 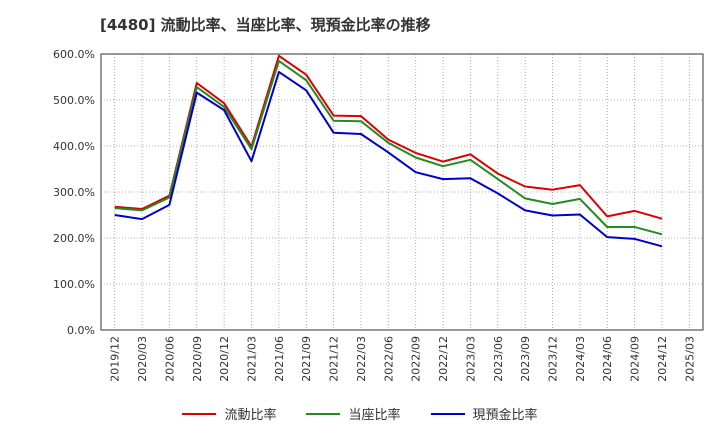 I want to click on x-tick-label: 2019/12, so click(x=115, y=359).